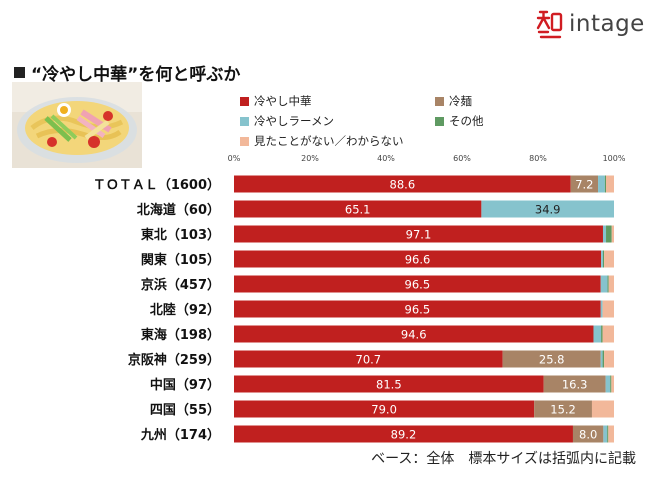  I want to click on x-tick-label: 40%, so click(386, 158).